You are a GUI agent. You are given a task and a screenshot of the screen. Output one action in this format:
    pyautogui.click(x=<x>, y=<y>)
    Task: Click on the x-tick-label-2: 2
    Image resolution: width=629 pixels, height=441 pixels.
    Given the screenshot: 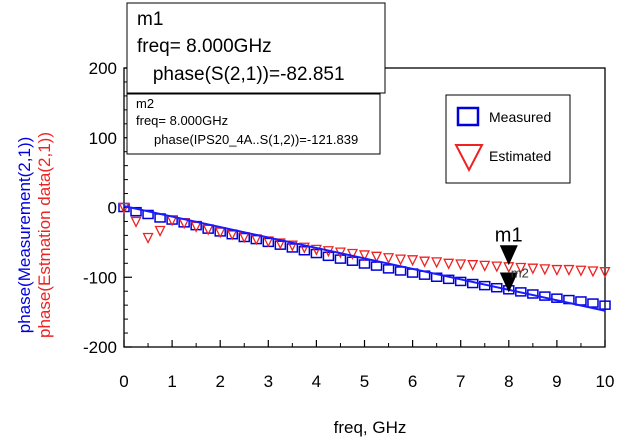 What is the action you would take?
    pyautogui.click(x=219, y=381)
    